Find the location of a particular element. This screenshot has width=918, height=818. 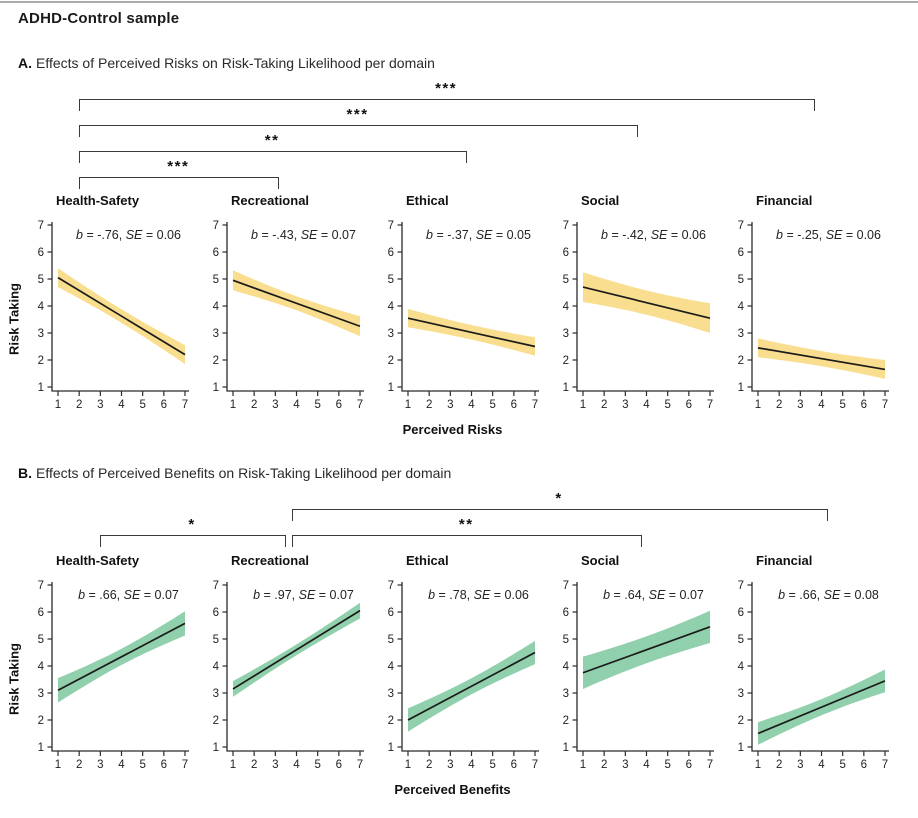

significance-stars: *** is located at coordinates (178, 166).